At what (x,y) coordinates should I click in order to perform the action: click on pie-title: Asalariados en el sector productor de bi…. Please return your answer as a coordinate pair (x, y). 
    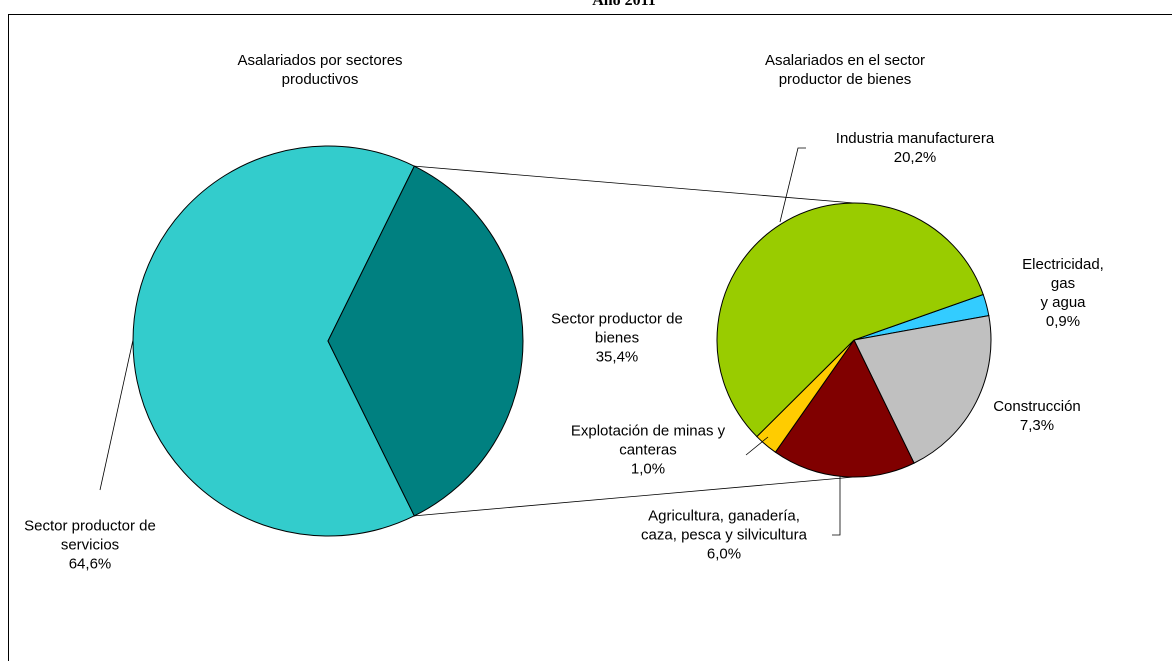
    Looking at the image, I should click on (845, 70).